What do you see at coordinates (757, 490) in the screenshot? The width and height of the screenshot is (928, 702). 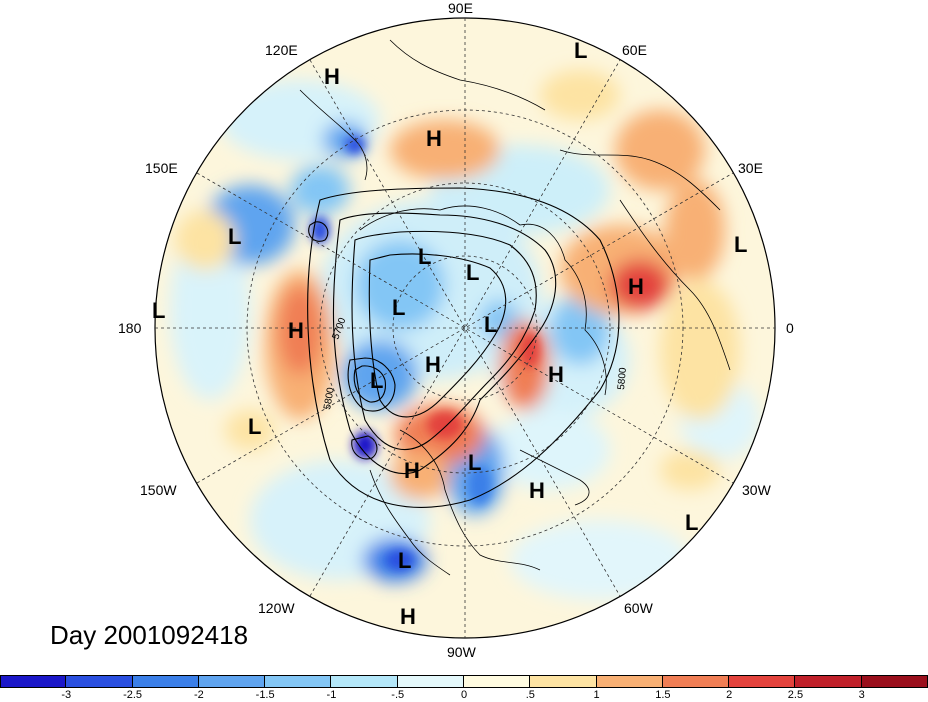 I see `lon-label-30w: 30W` at bounding box center [757, 490].